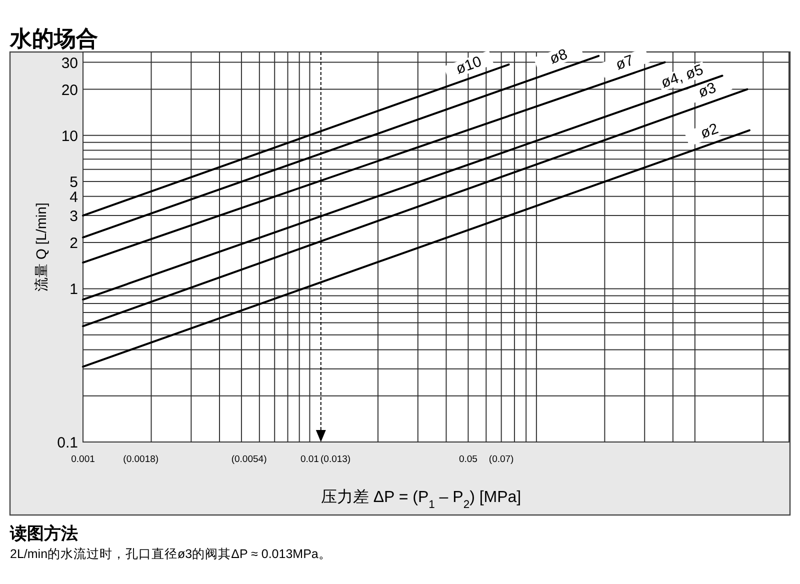  Describe the element at coordinates (469, 65) in the screenshot. I see `text: ø10` at that location.